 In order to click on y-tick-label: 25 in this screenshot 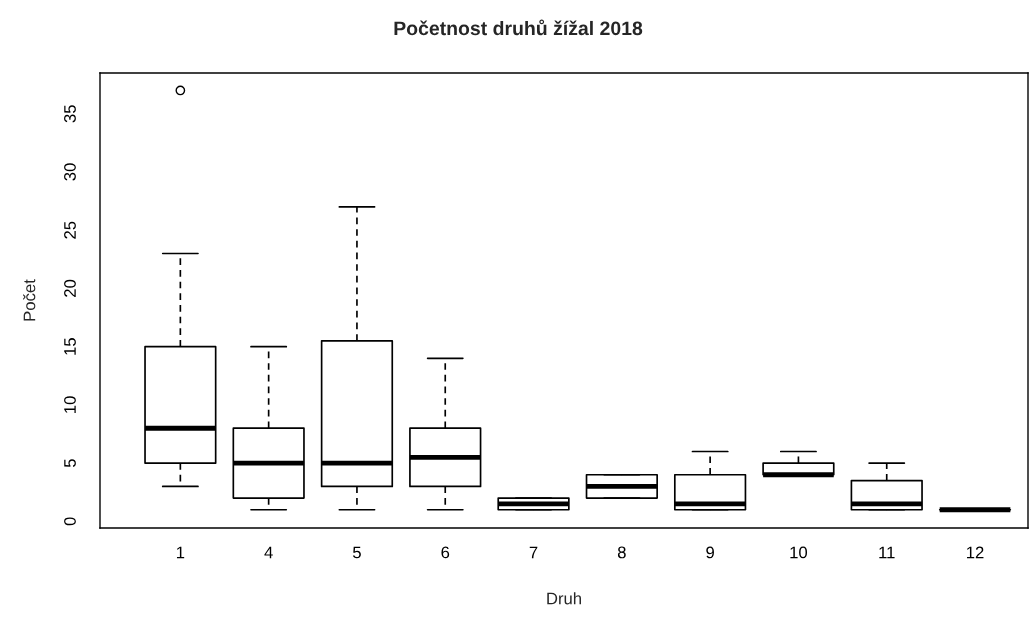, I will do `click(70, 230)`.